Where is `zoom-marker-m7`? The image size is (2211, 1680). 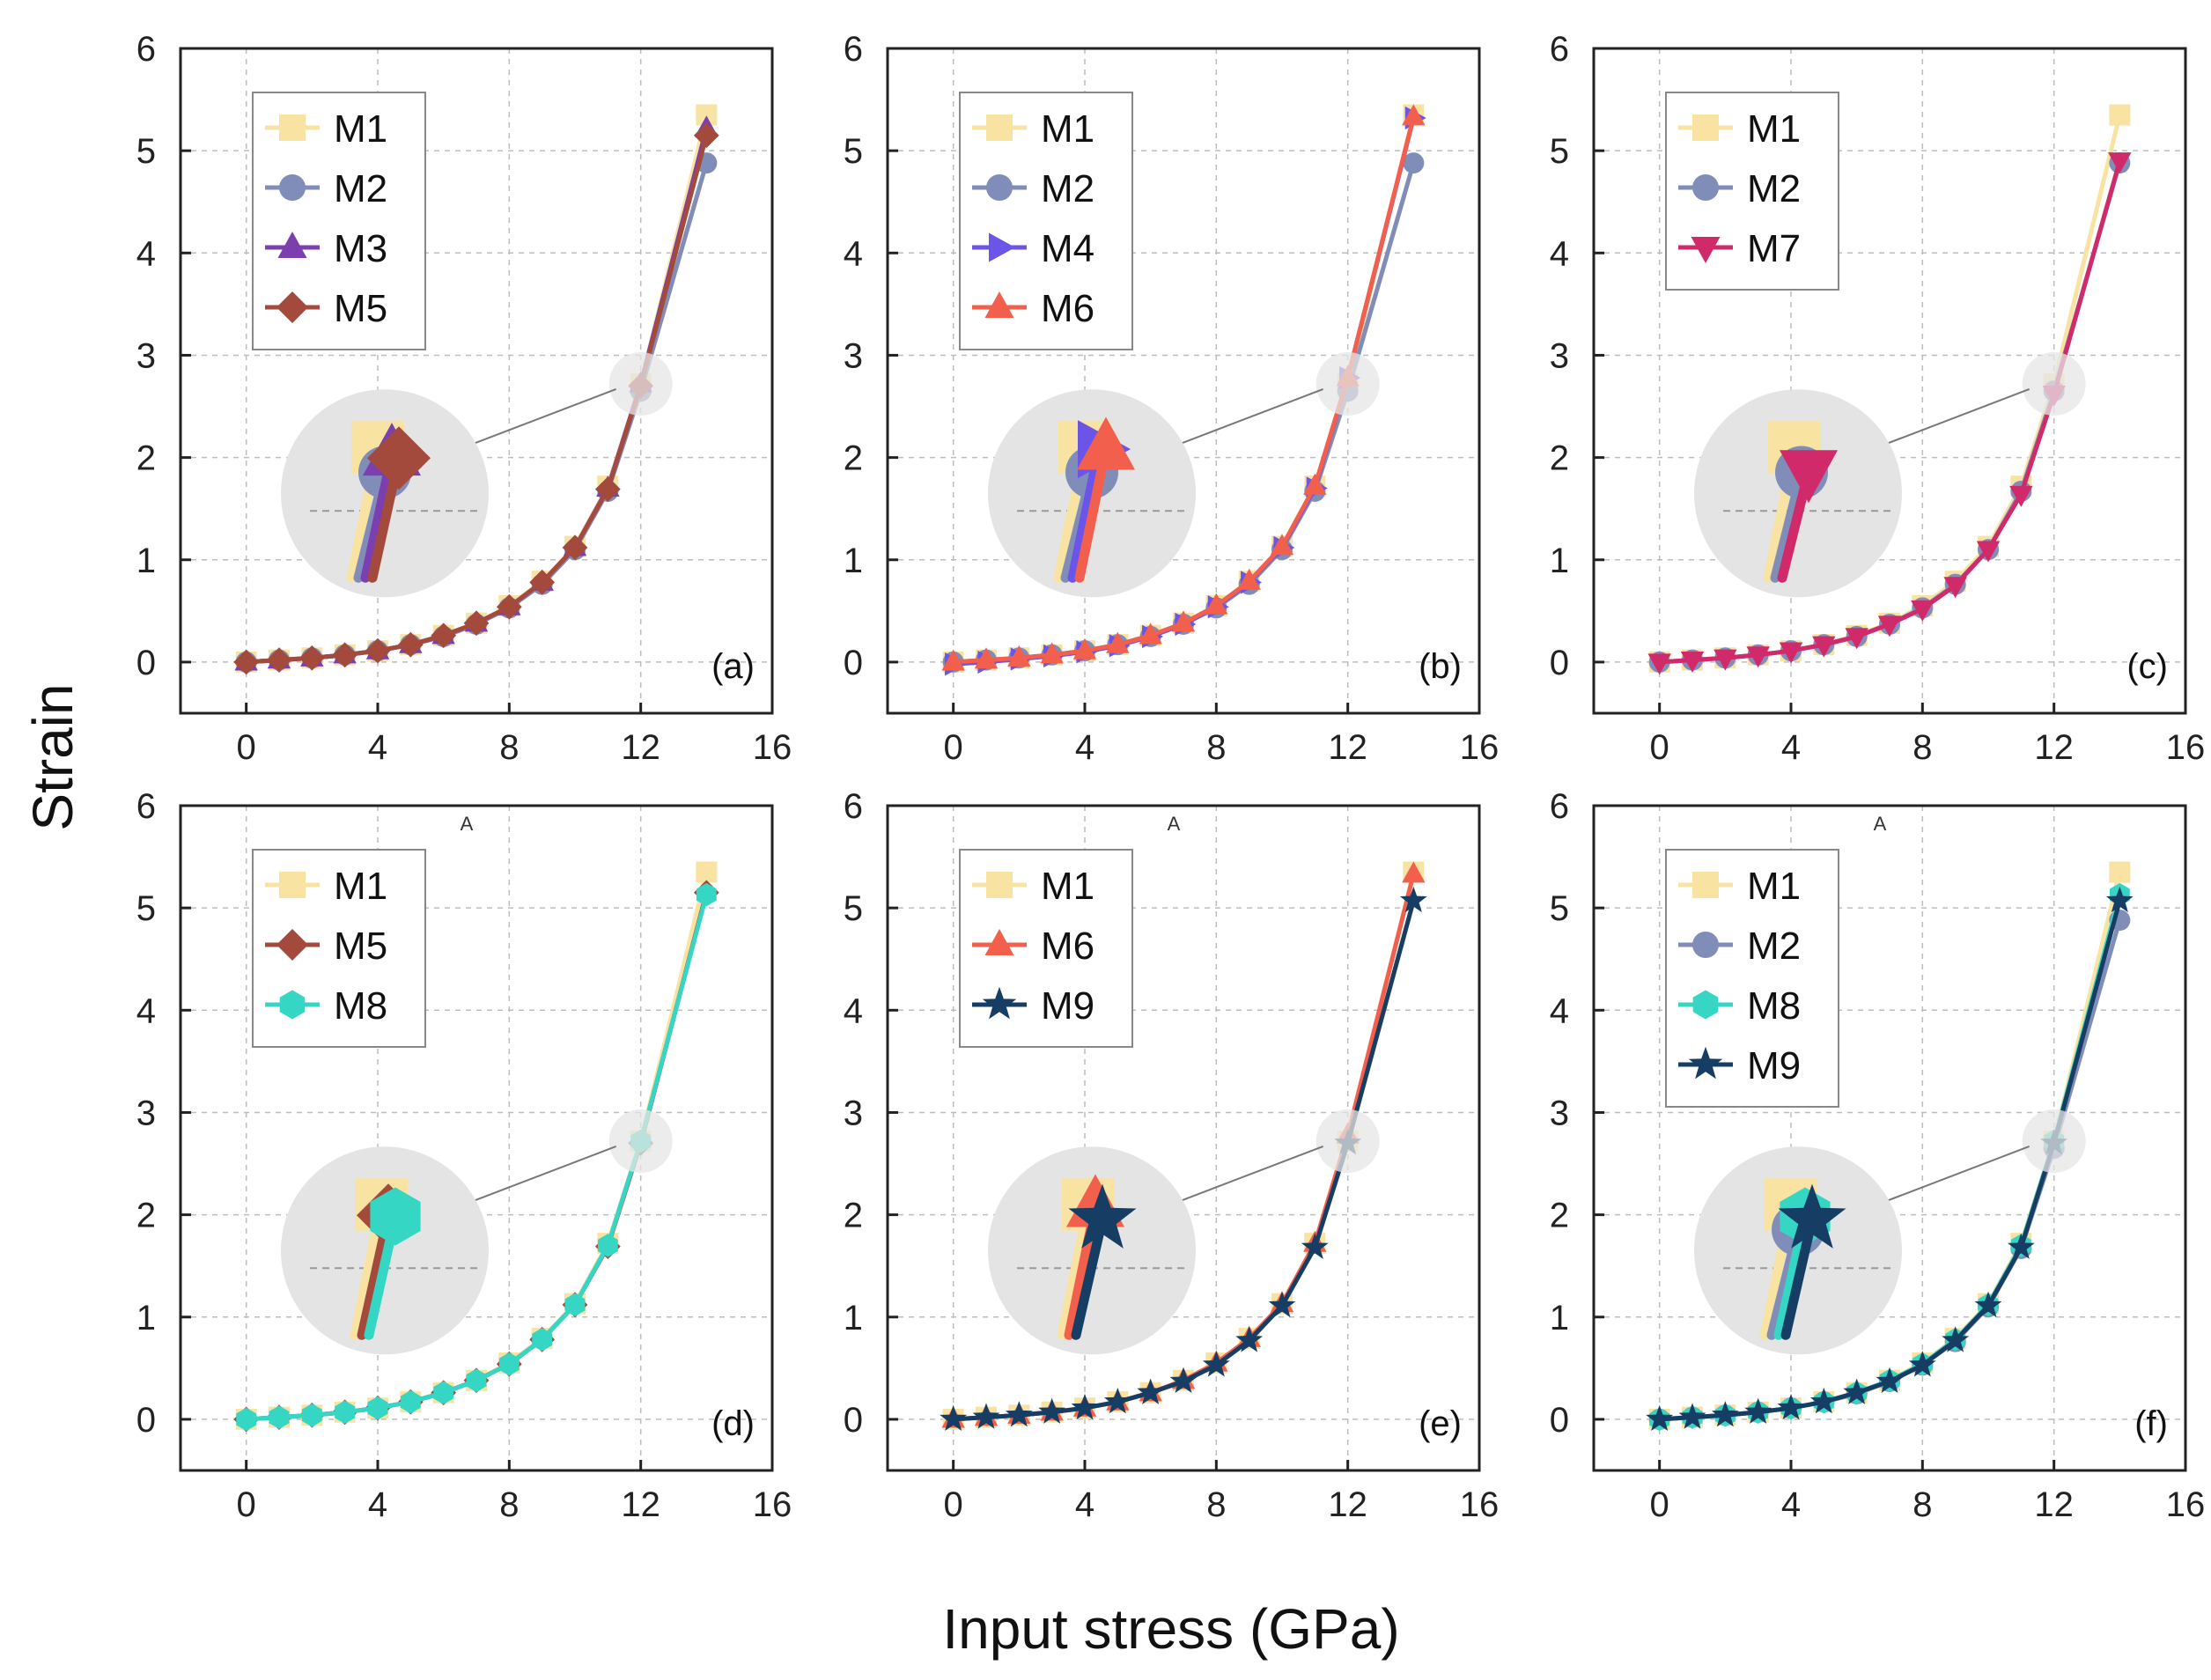 zoom-marker-m7 is located at coordinates (1809, 477).